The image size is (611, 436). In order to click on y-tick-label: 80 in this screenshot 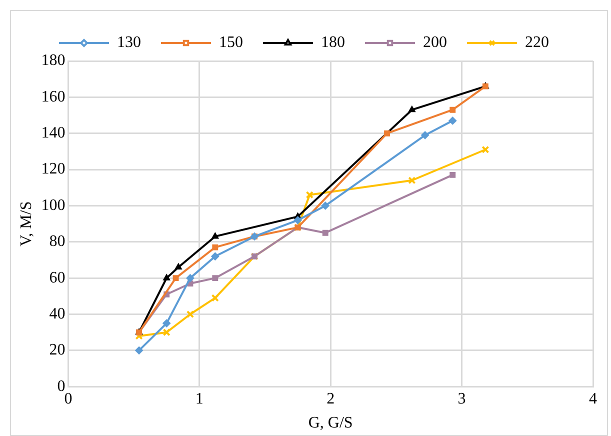, I will do `click(57, 241)`.